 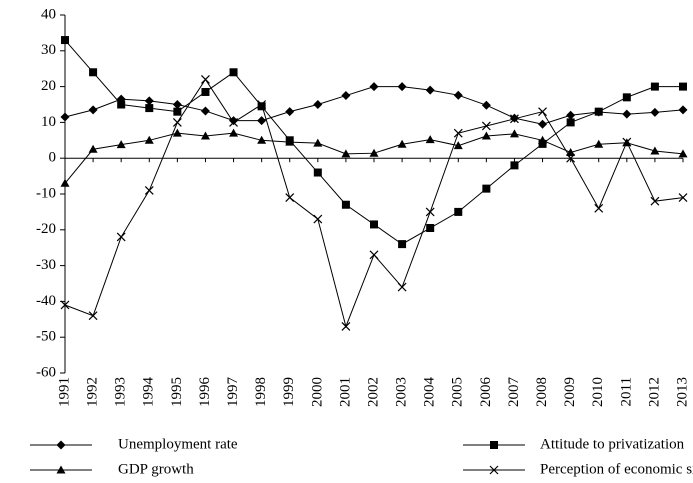 What do you see at coordinates (317, 392) in the screenshot?
I see `x-tick-label: 2000` at bounding box center [317, 392].